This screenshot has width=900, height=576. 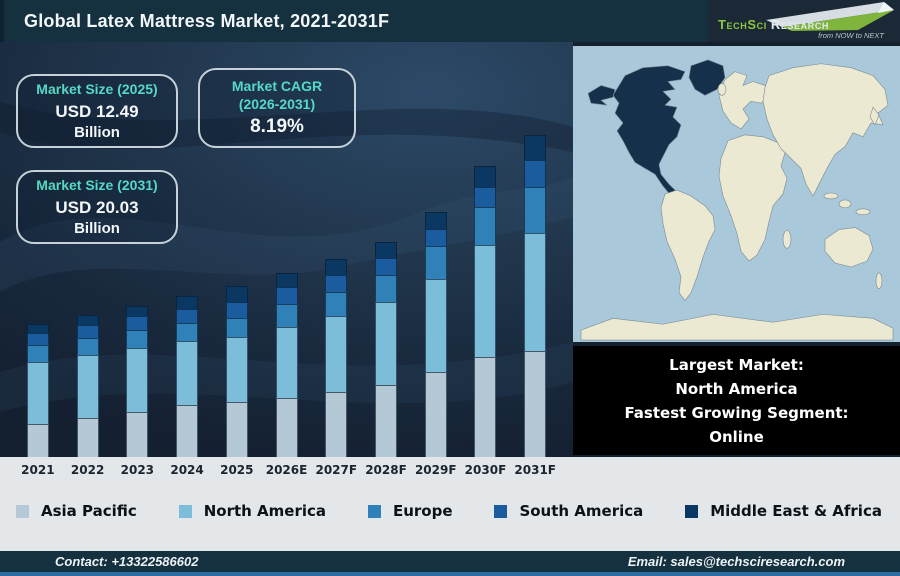 I want to click on stat-title: (2026-2031), so click(x=277, y=103).